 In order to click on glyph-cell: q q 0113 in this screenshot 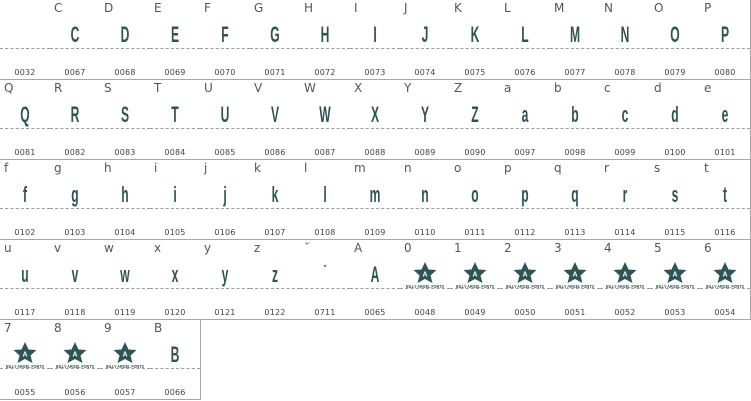, I will do `click(575, 200)`.